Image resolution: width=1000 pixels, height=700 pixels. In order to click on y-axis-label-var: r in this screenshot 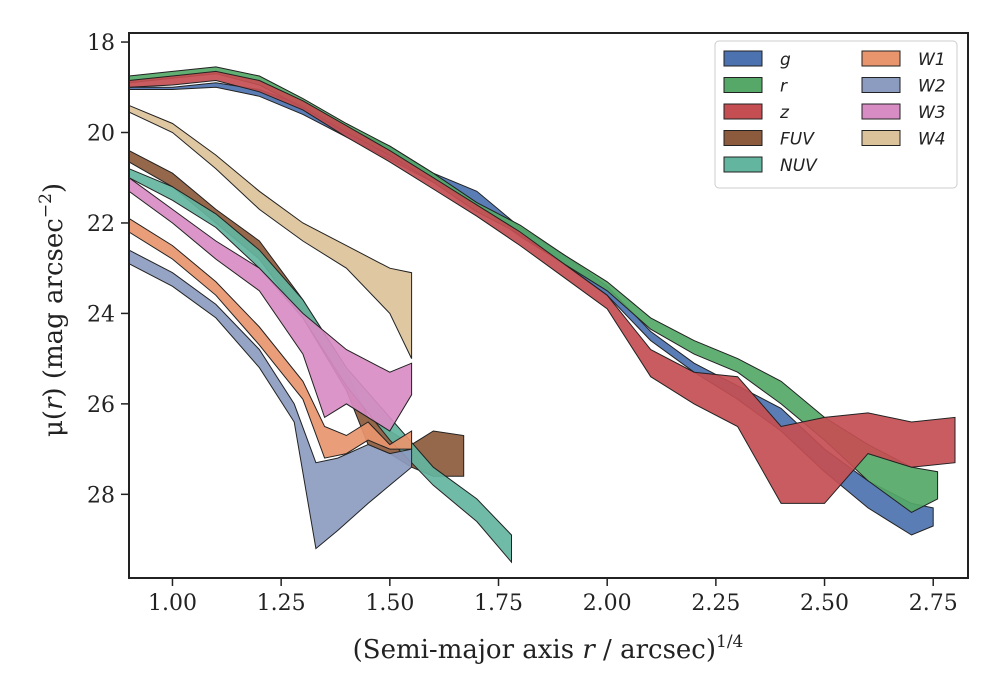, I will do `click(54, 403)`.